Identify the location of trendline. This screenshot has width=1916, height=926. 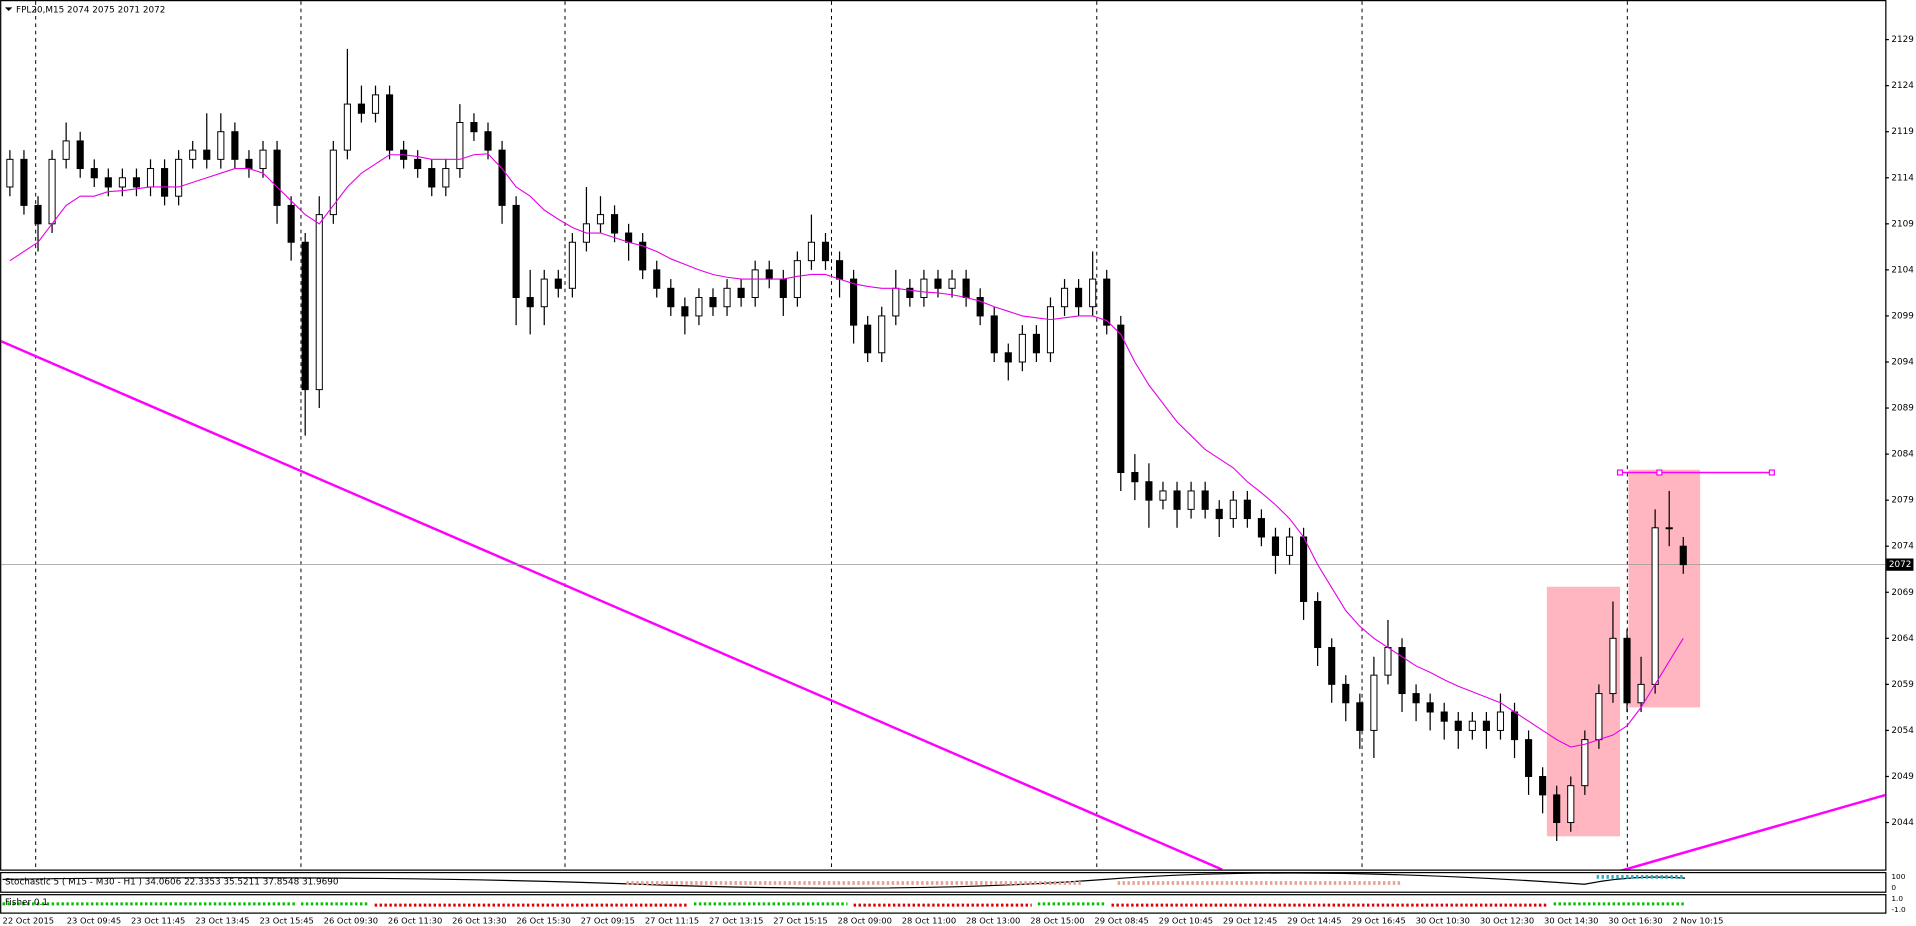
(1753, 831).